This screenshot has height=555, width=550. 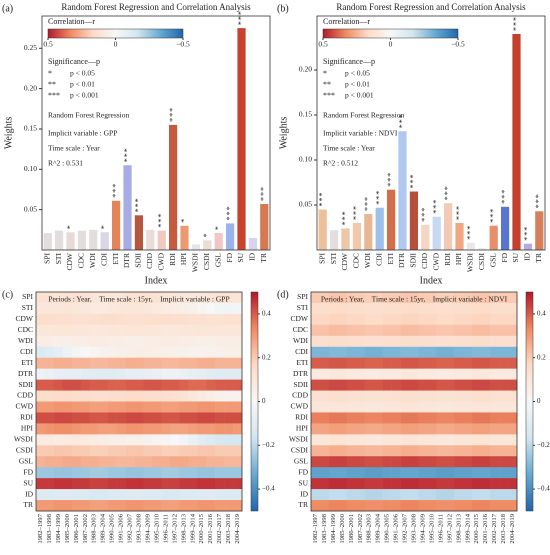 I want to click on x-tick-label: CWD, so click(x=160, y=261).